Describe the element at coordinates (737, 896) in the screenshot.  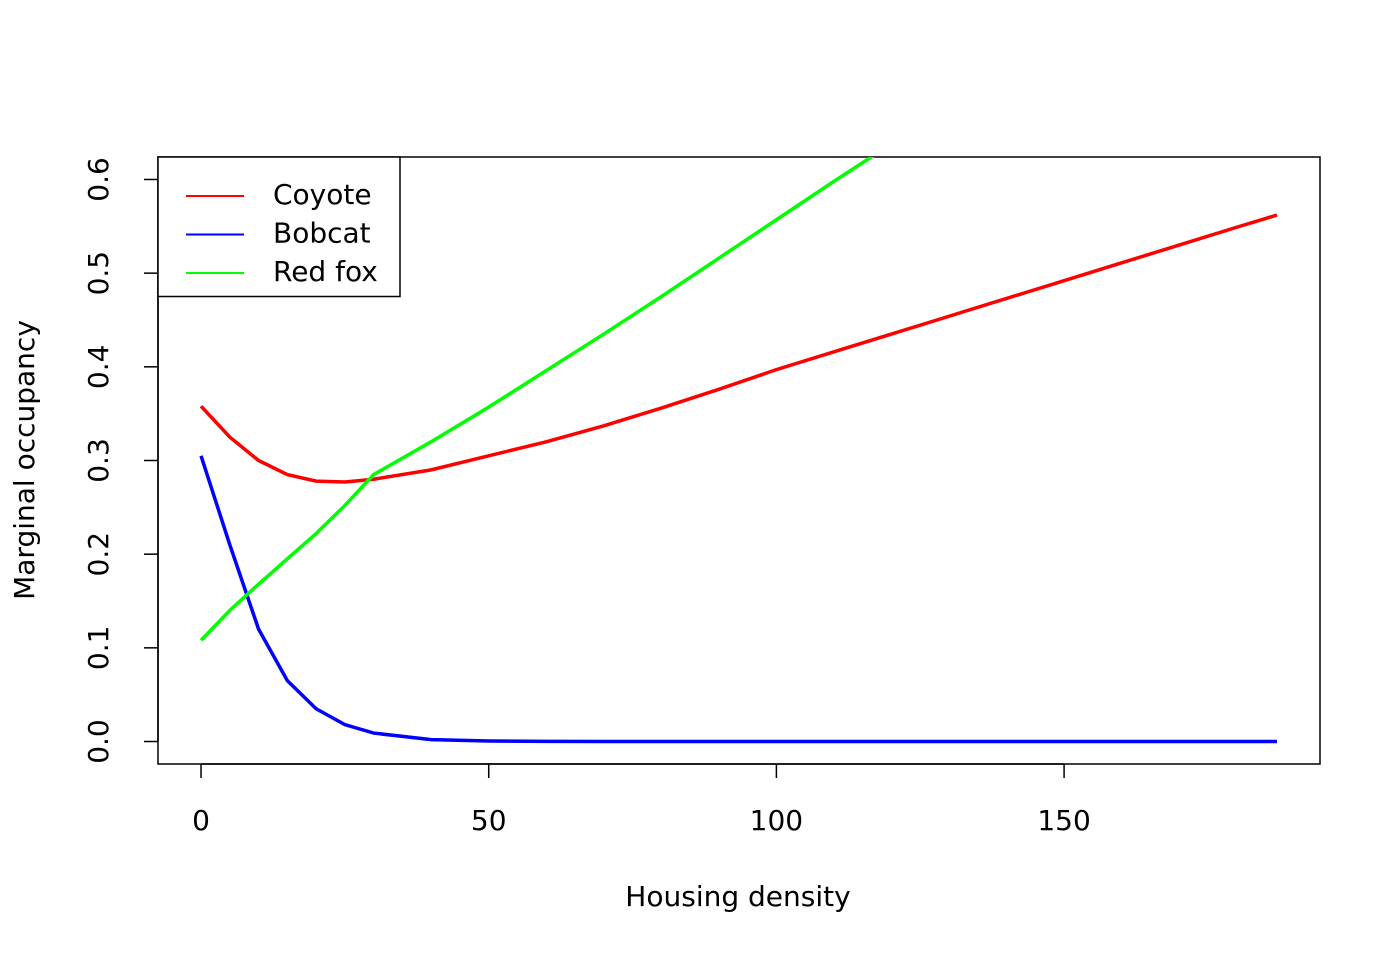
I see `x-axis-label: Housing density` at that location.